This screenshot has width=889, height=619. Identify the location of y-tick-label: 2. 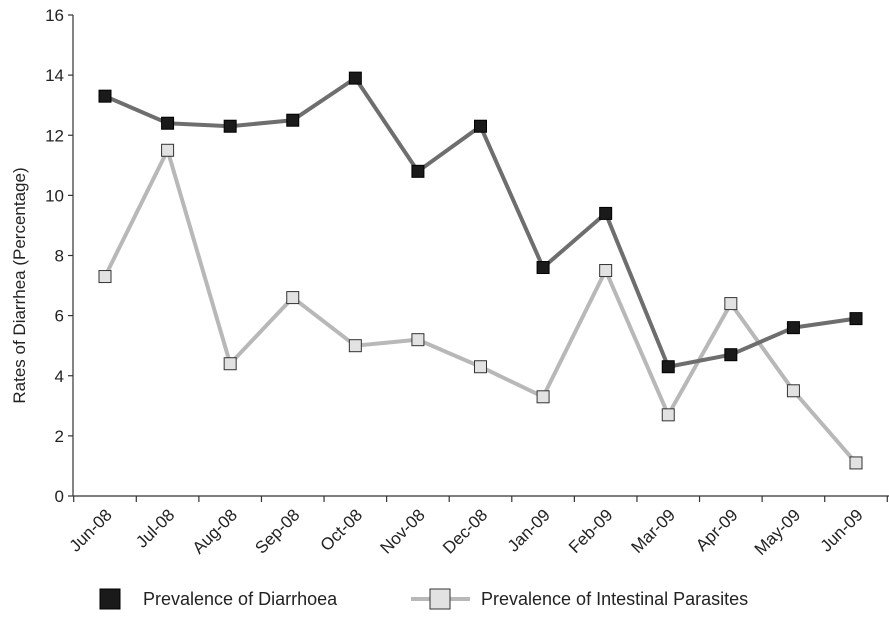
(59, 436).